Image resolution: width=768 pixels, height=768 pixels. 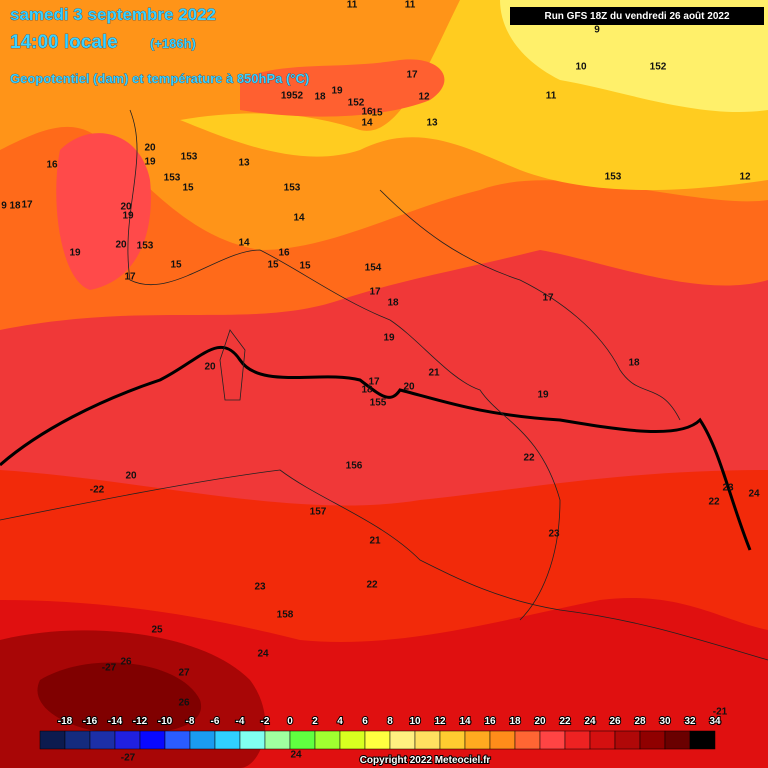 What do you see at coordinates (365, 721) in the screenshot?
I see `legend-label: 6` at bounding box center [365, 721].